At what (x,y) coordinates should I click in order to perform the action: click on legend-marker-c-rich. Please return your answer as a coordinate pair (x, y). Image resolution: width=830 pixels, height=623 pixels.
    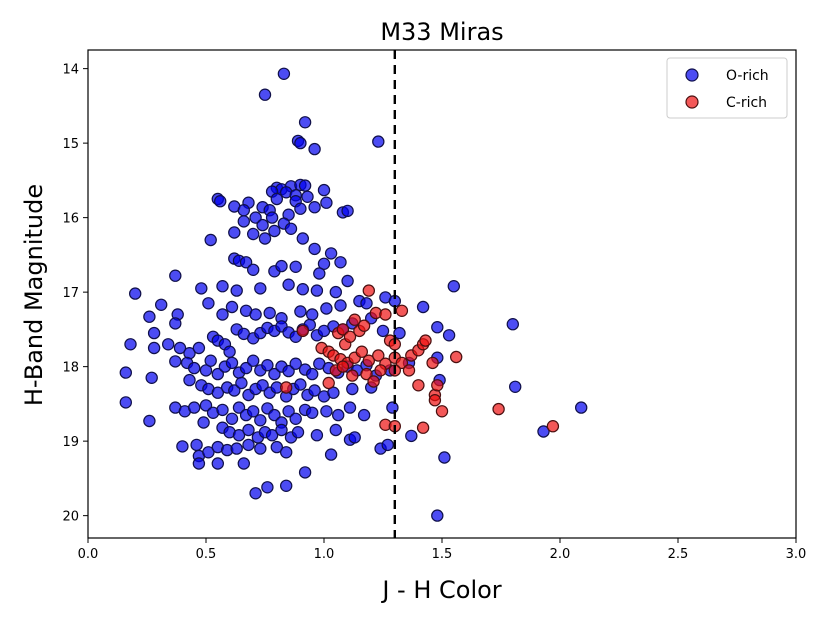
    Looking at the image, I should click on (692, 102).